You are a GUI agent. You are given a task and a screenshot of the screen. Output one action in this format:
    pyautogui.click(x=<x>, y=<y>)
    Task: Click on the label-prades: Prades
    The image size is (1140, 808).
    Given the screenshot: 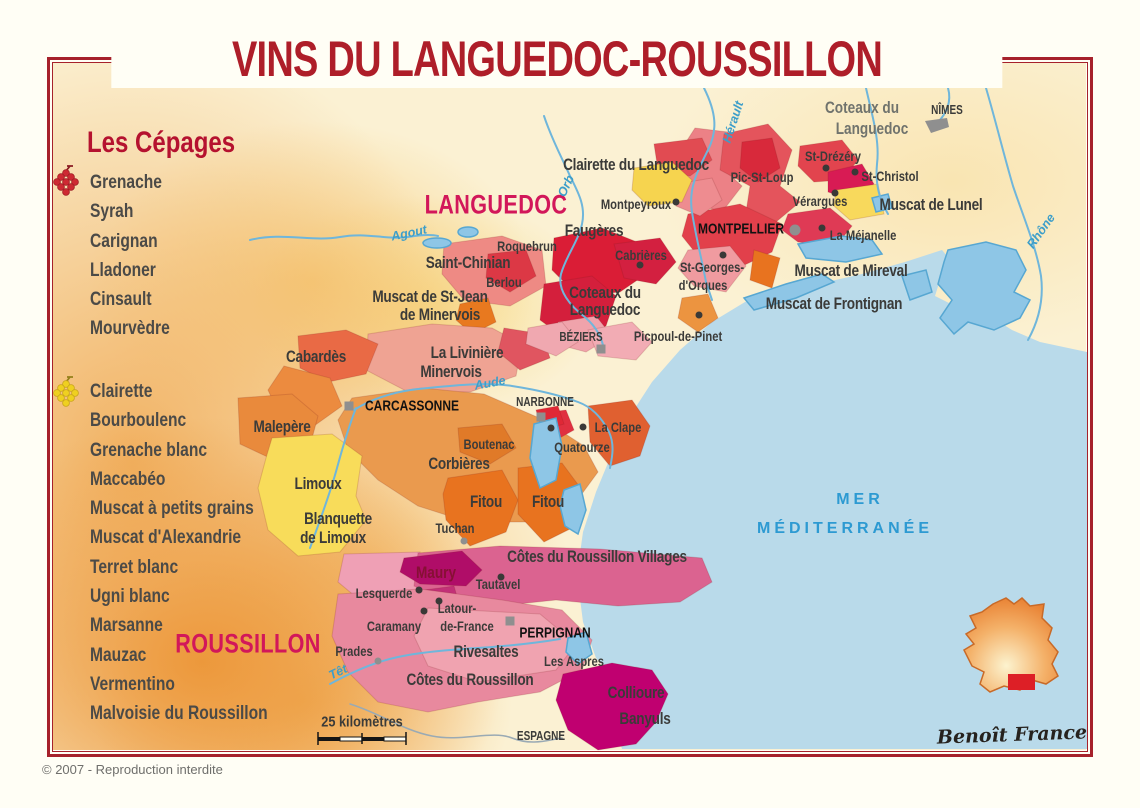 What is the action you would take?
    pyautogui.click(x=354, y=651)
    